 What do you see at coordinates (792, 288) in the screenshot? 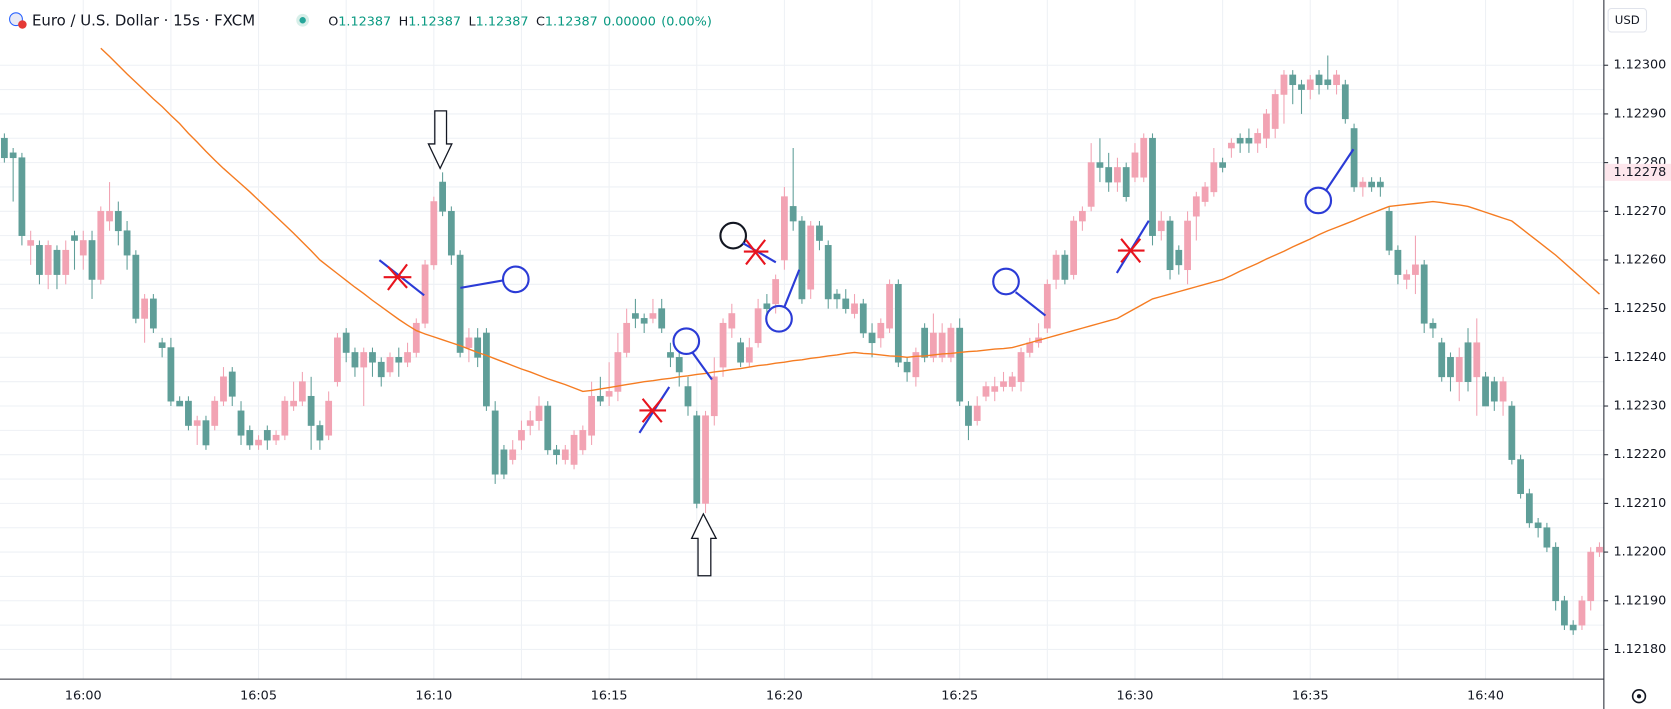
I see `drawn-line` at bounding box center [792, 288].